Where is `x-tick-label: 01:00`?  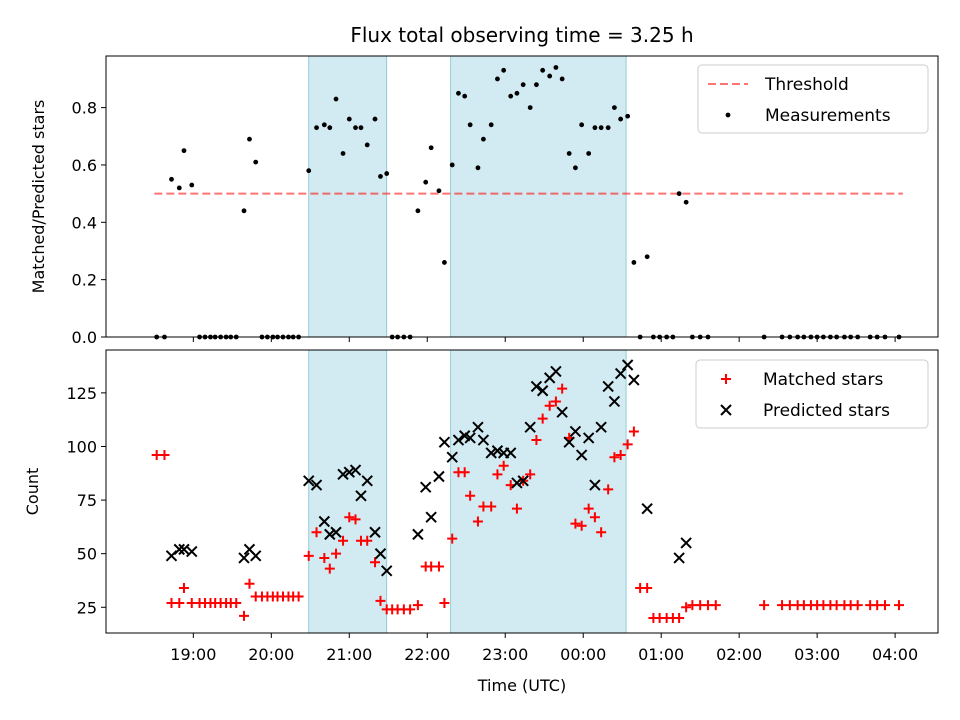 x-tick-label: 01:00 is located at coordinates (661, 654).